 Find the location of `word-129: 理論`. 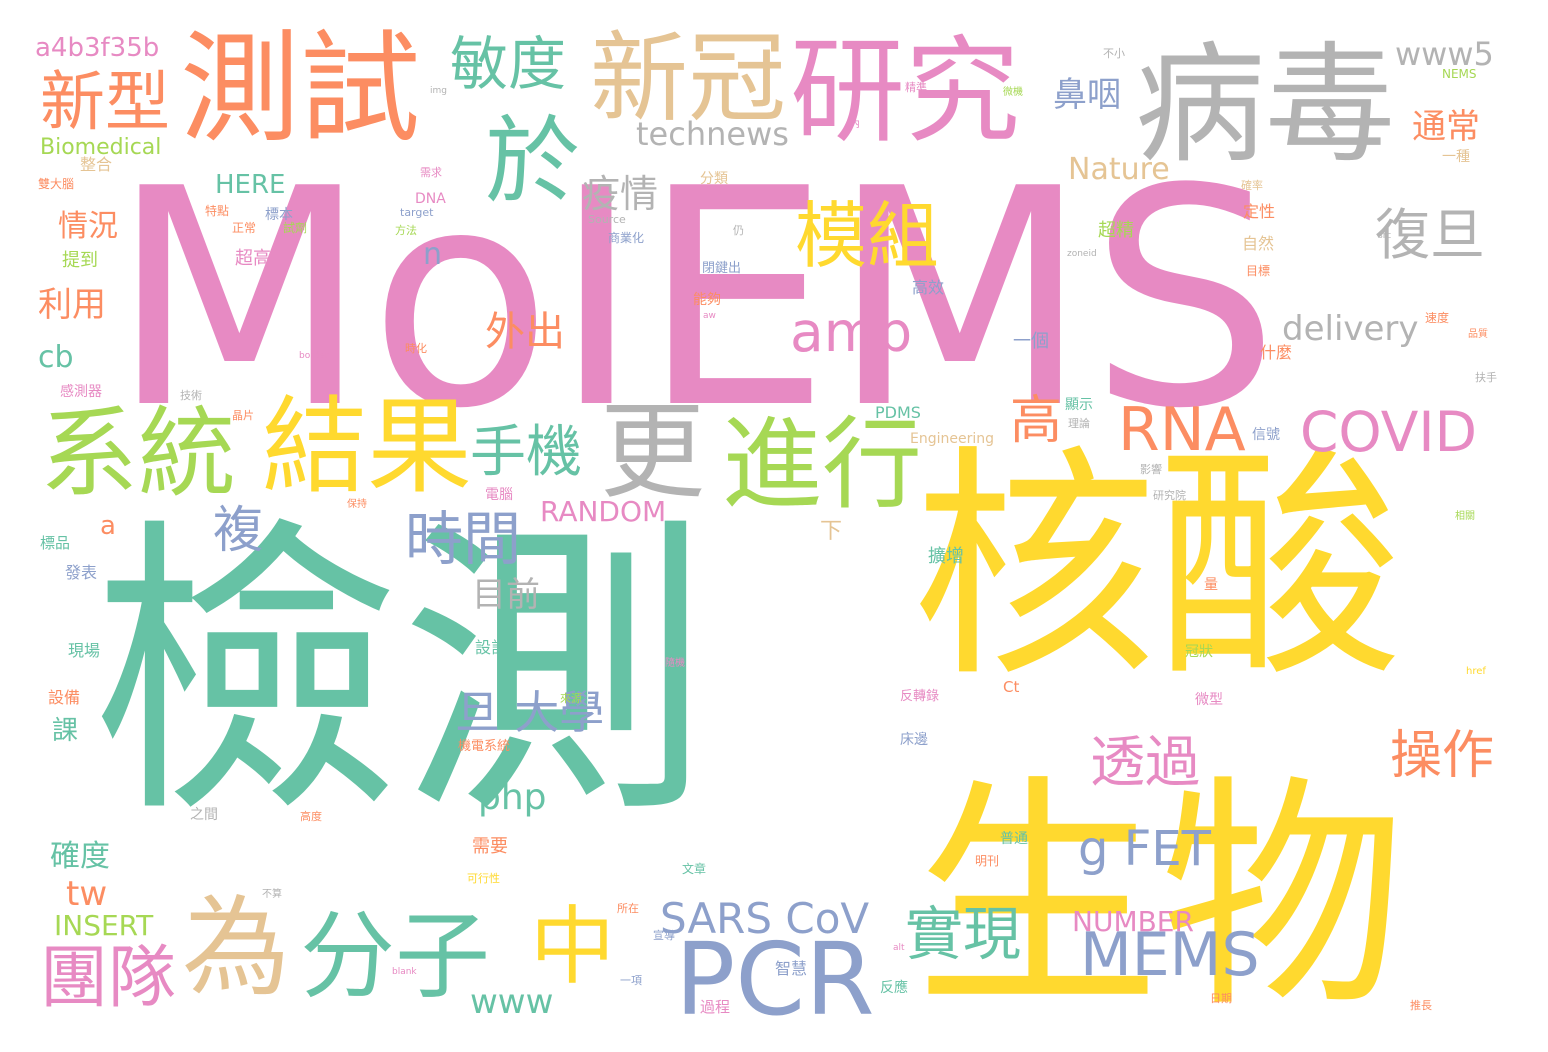

word-129: 理論 is located at coordinates (1079, 423).